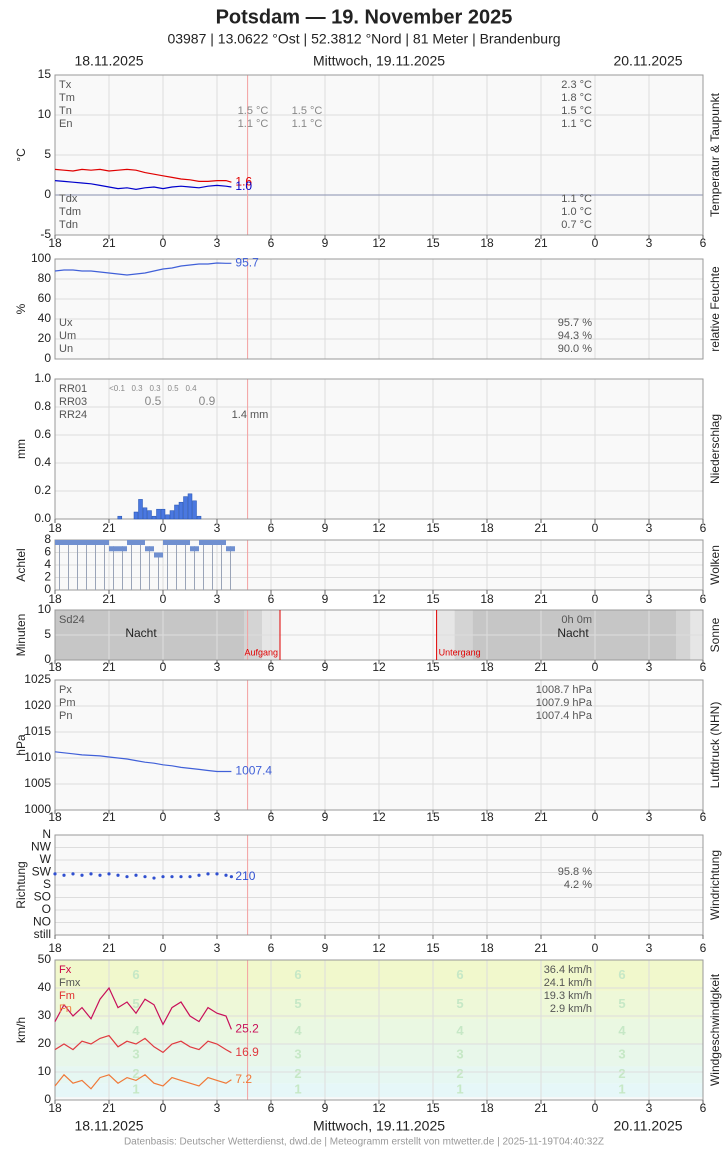  I want to click on stat-label: Tn, so click(65, 111).